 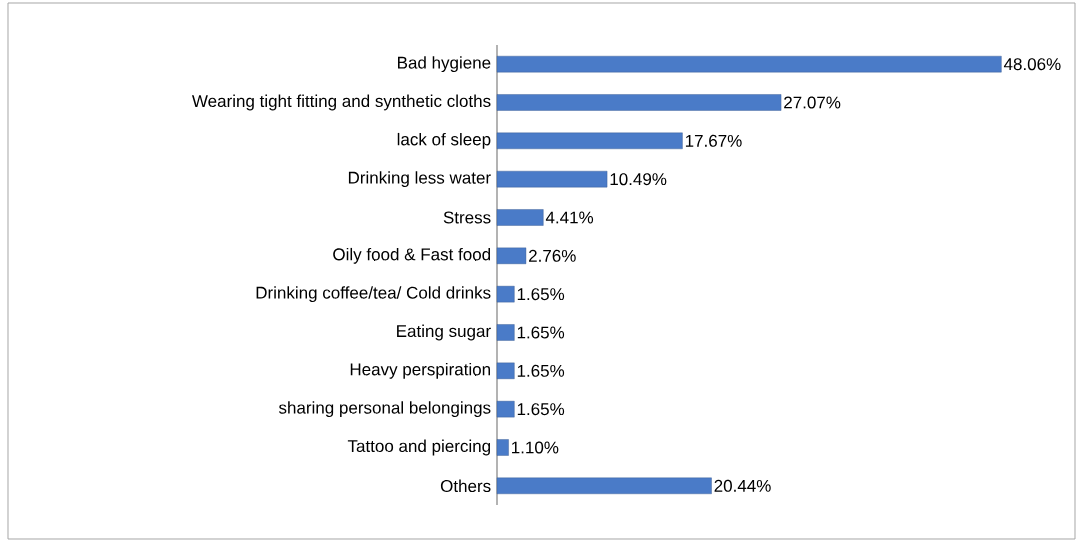 I want to click on y-tick-label: Drinking less water, so click(x=419, y=179).